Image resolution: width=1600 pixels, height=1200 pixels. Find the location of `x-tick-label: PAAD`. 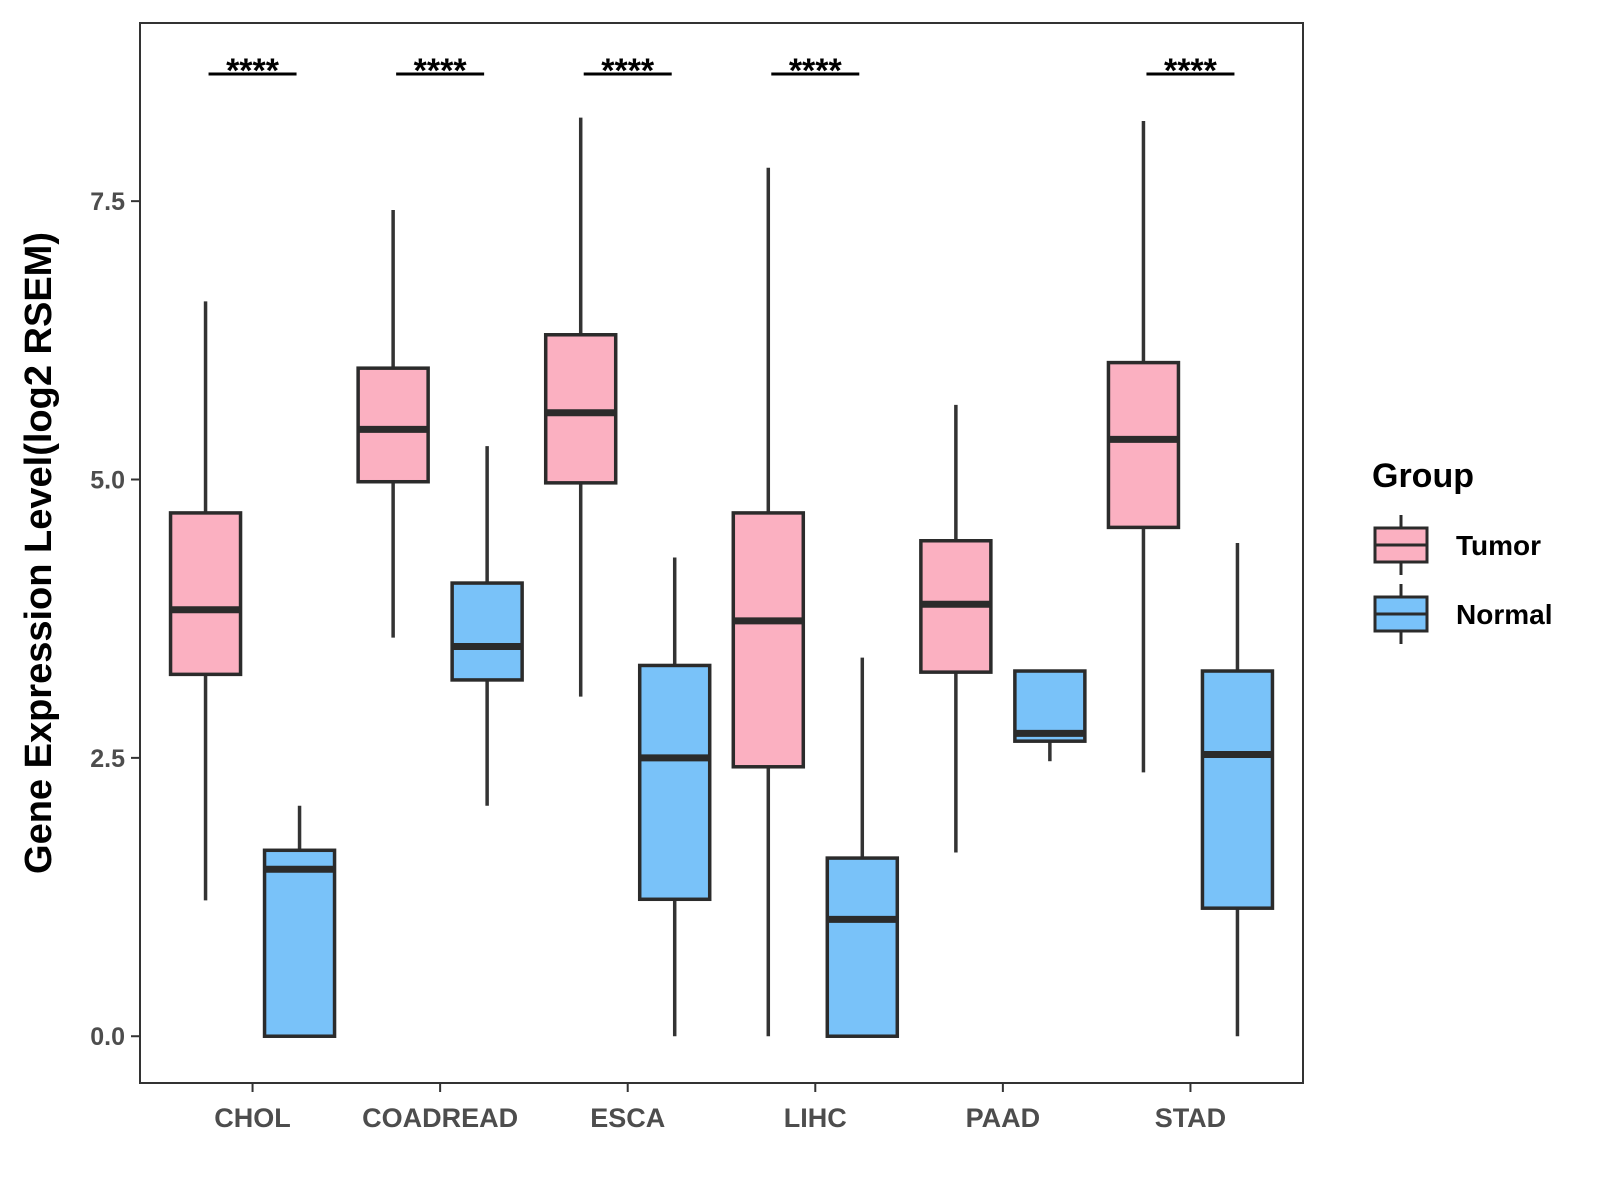

x-tick-label: PAAD is located at coordinates (1003, 1118).